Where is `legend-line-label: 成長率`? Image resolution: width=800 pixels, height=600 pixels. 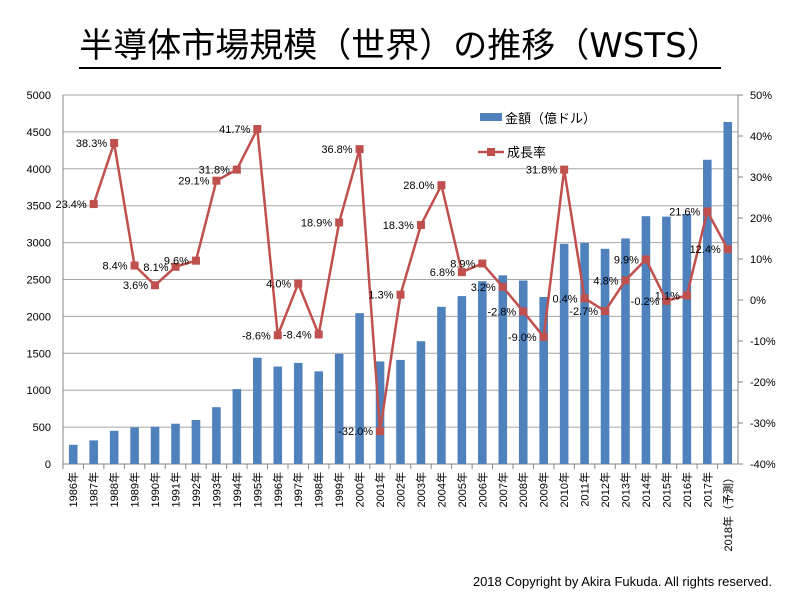
legend-line-label: 成長率 is located at coordinates (526, 152).